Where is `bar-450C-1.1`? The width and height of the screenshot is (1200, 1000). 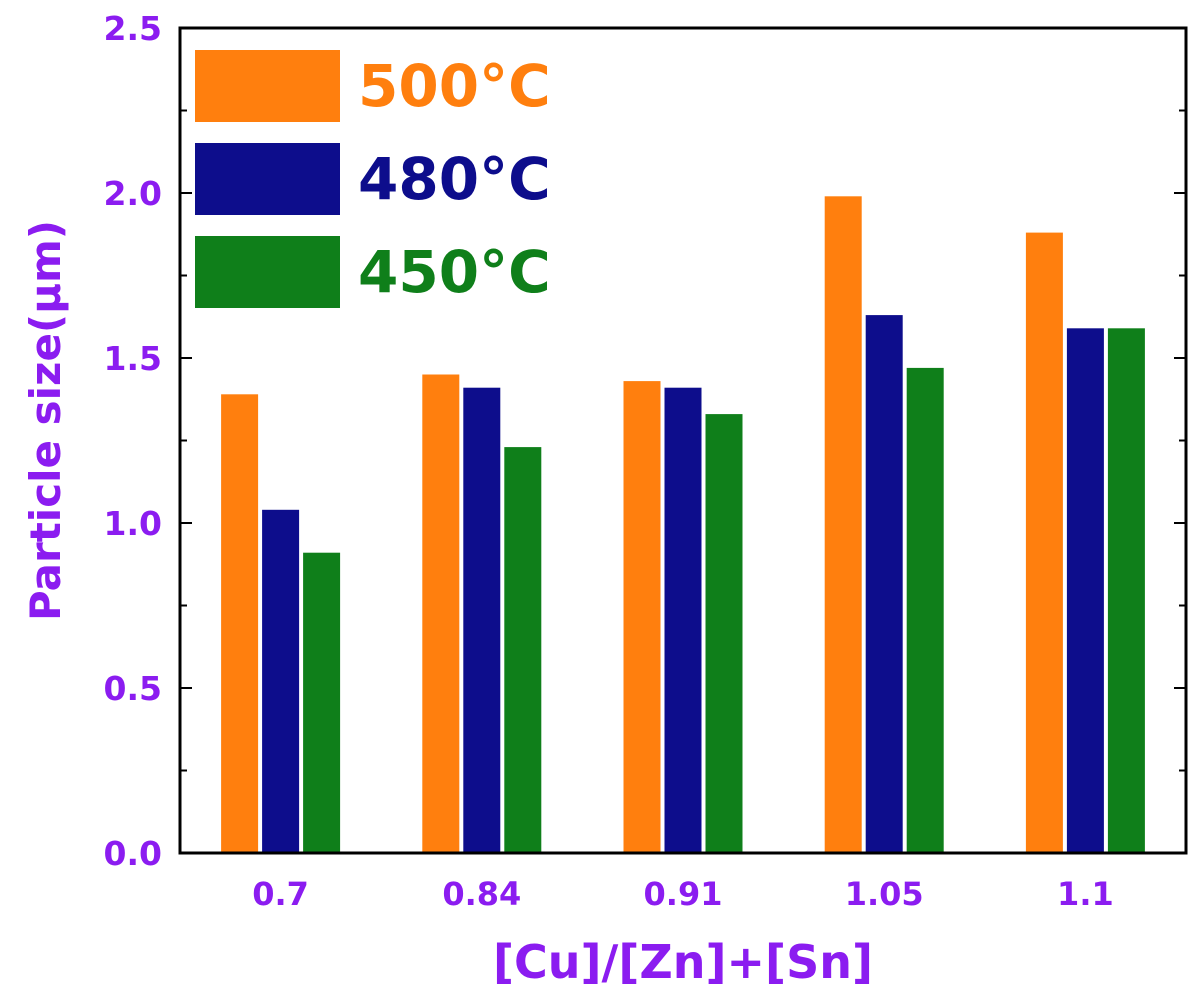 bar-450C-1.1 is located at coordinates (1126, 590).